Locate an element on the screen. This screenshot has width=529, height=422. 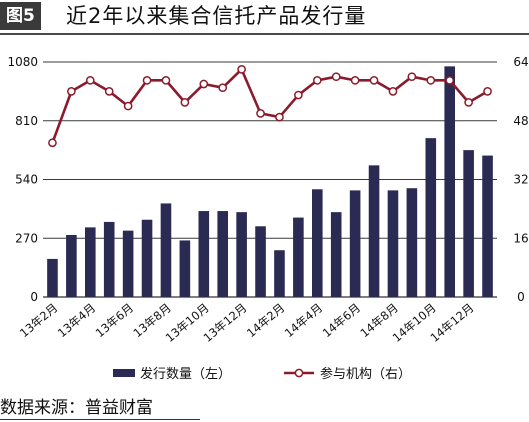
x-tick-label: 13年4月 is located at coordinates (76, 321).